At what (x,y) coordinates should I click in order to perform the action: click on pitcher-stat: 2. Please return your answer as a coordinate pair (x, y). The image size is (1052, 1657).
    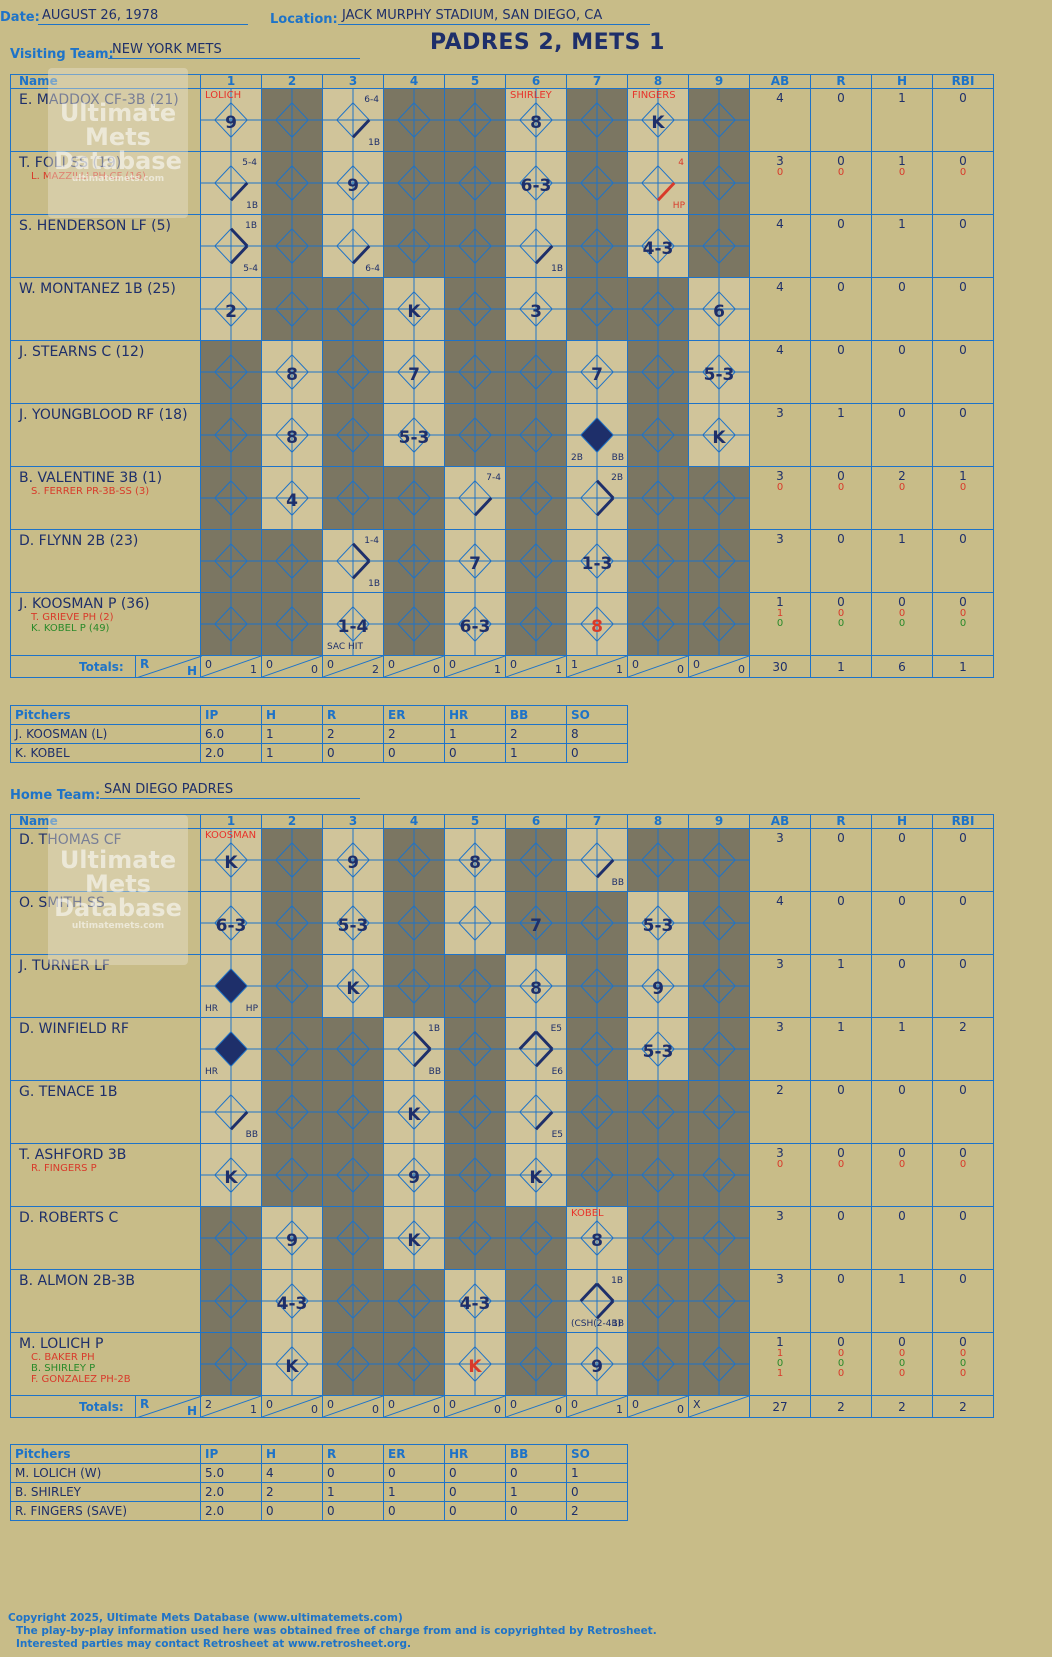
    Looking at the image, I should click on (414, 734).